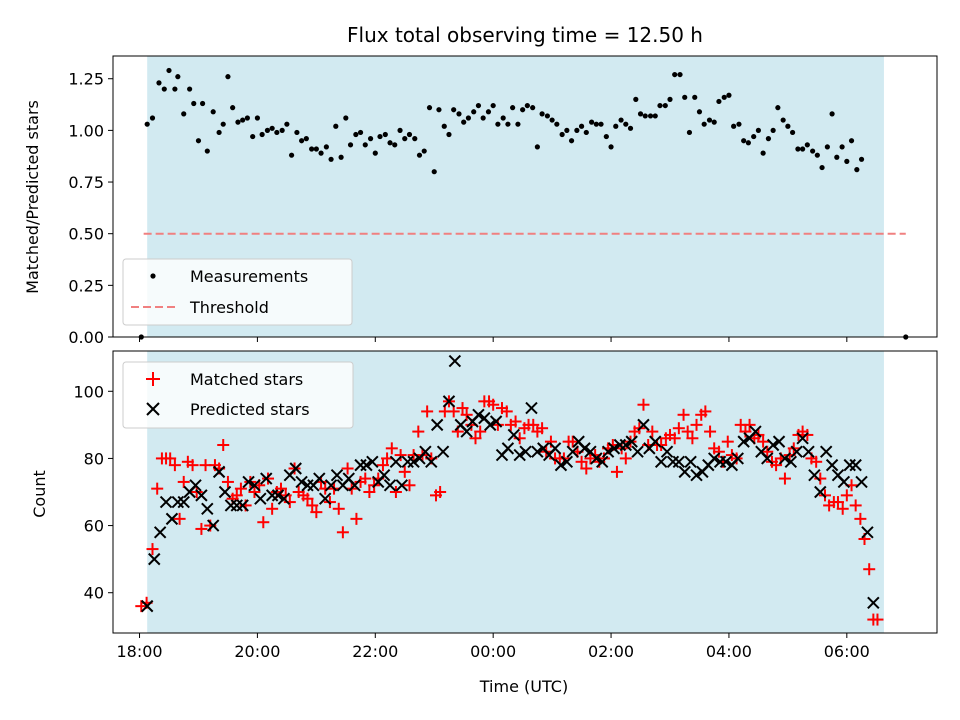 The width and height of the screenshot is (960, 720). I want to click on top-legend: Measurements Threshold, so click(237, 292).